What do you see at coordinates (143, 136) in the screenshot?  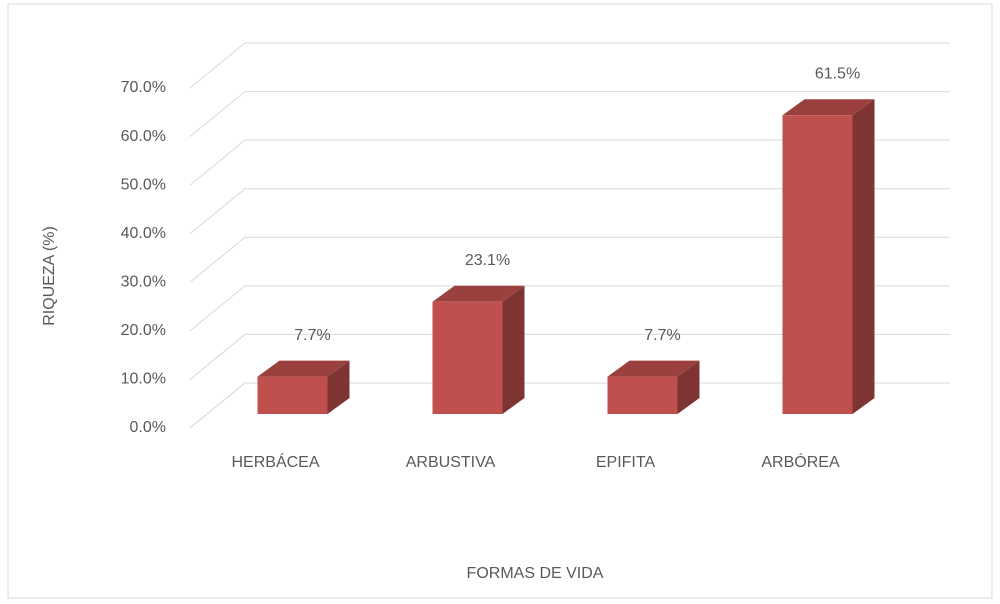 I see `y-tick-label: 60.0%` at bounding box center [143, 136].